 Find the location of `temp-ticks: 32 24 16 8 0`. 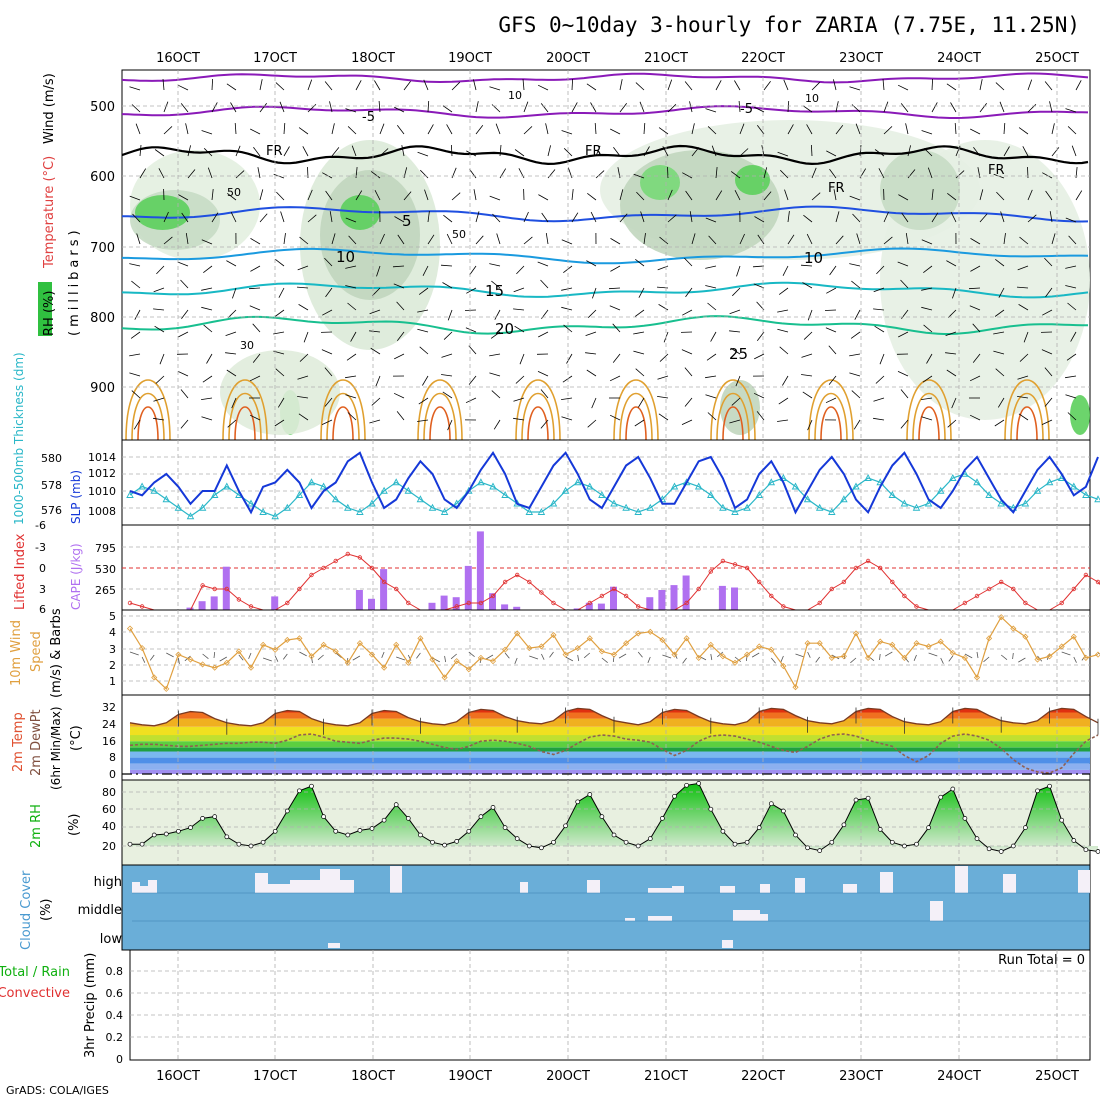

temp-ticks: 32 24 16 8 0 is located at coordinates (109, 741).